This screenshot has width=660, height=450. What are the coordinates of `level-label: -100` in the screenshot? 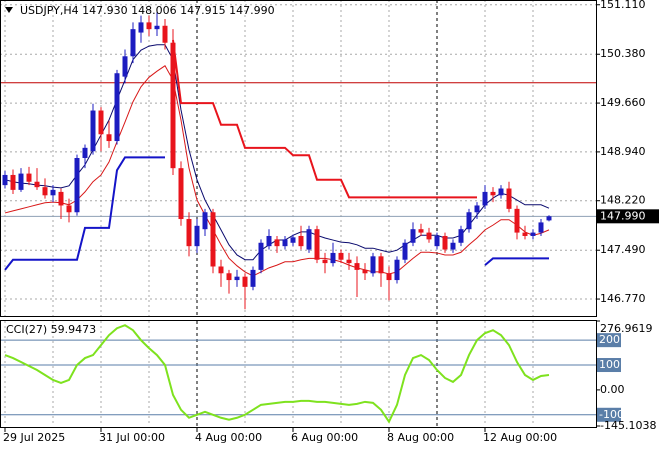 It's located at (611, 414).